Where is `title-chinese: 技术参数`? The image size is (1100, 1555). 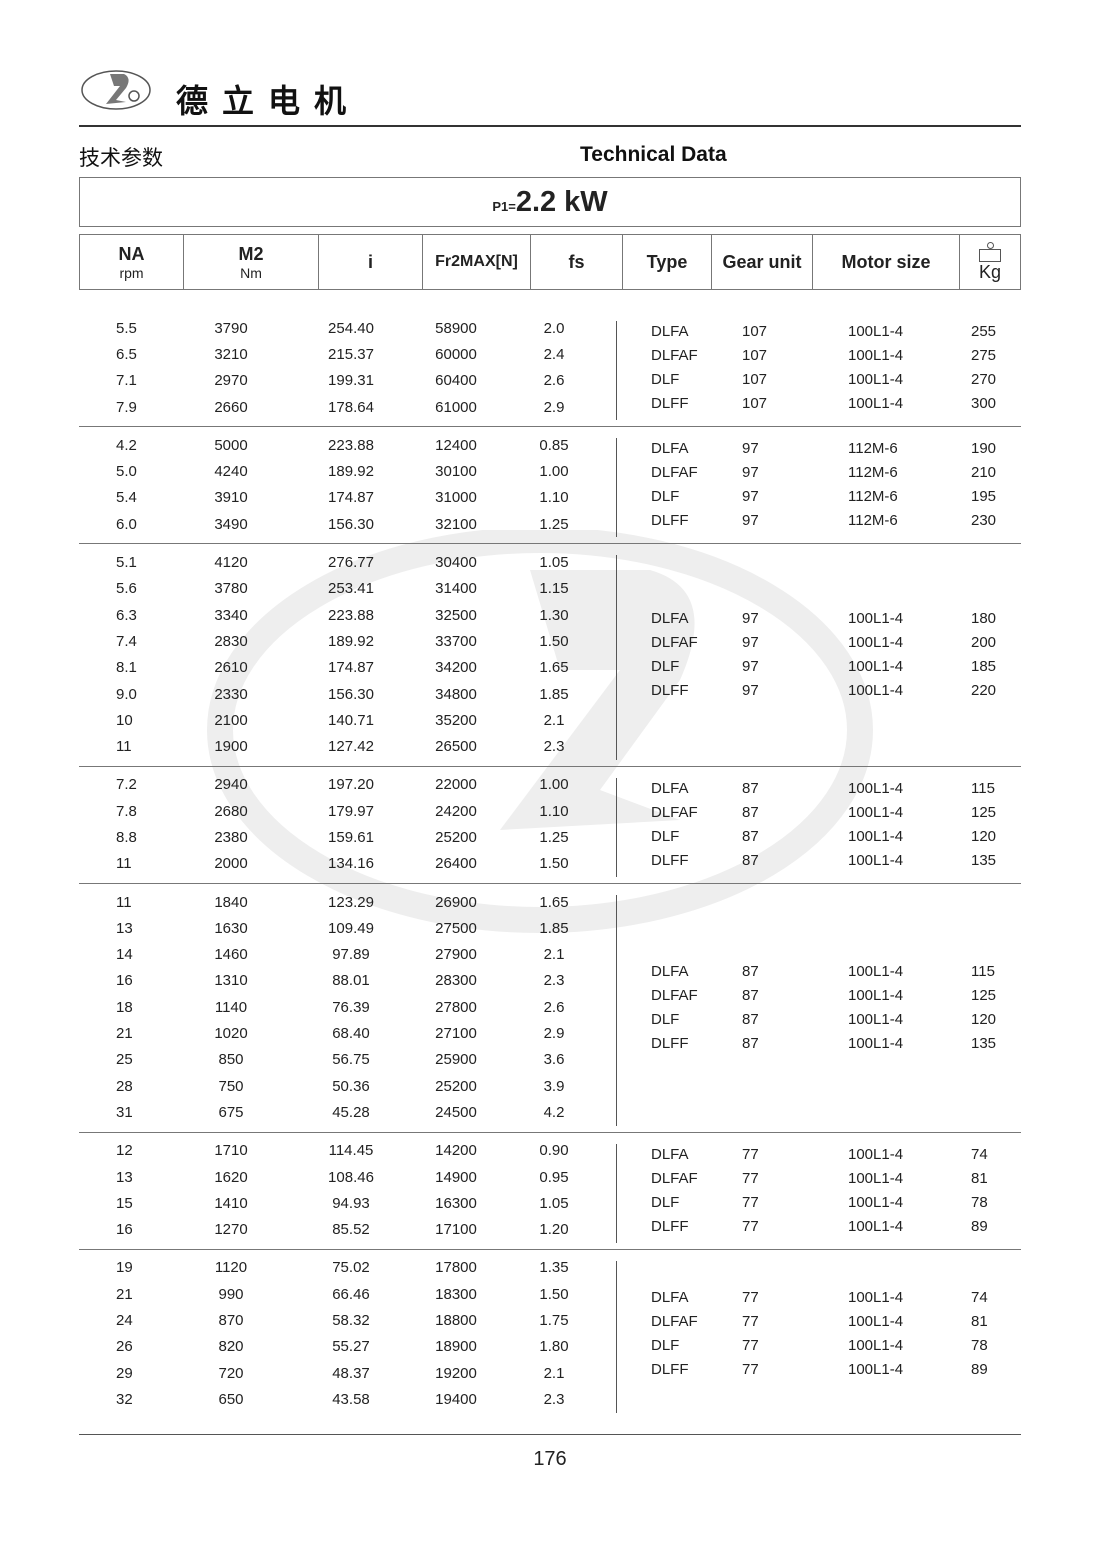
title-chinese: 技术参数 is located at coordinates (121, 158).